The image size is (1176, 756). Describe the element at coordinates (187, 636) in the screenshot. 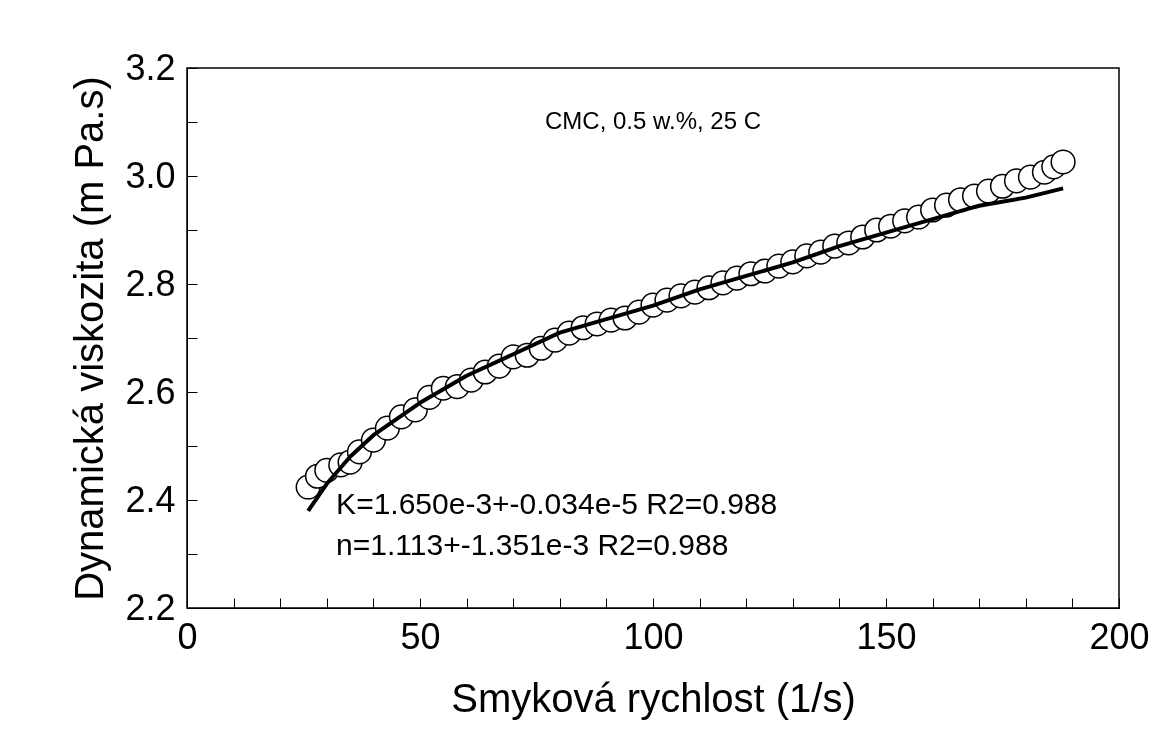

I see `x-tick-label: 0` at that location.